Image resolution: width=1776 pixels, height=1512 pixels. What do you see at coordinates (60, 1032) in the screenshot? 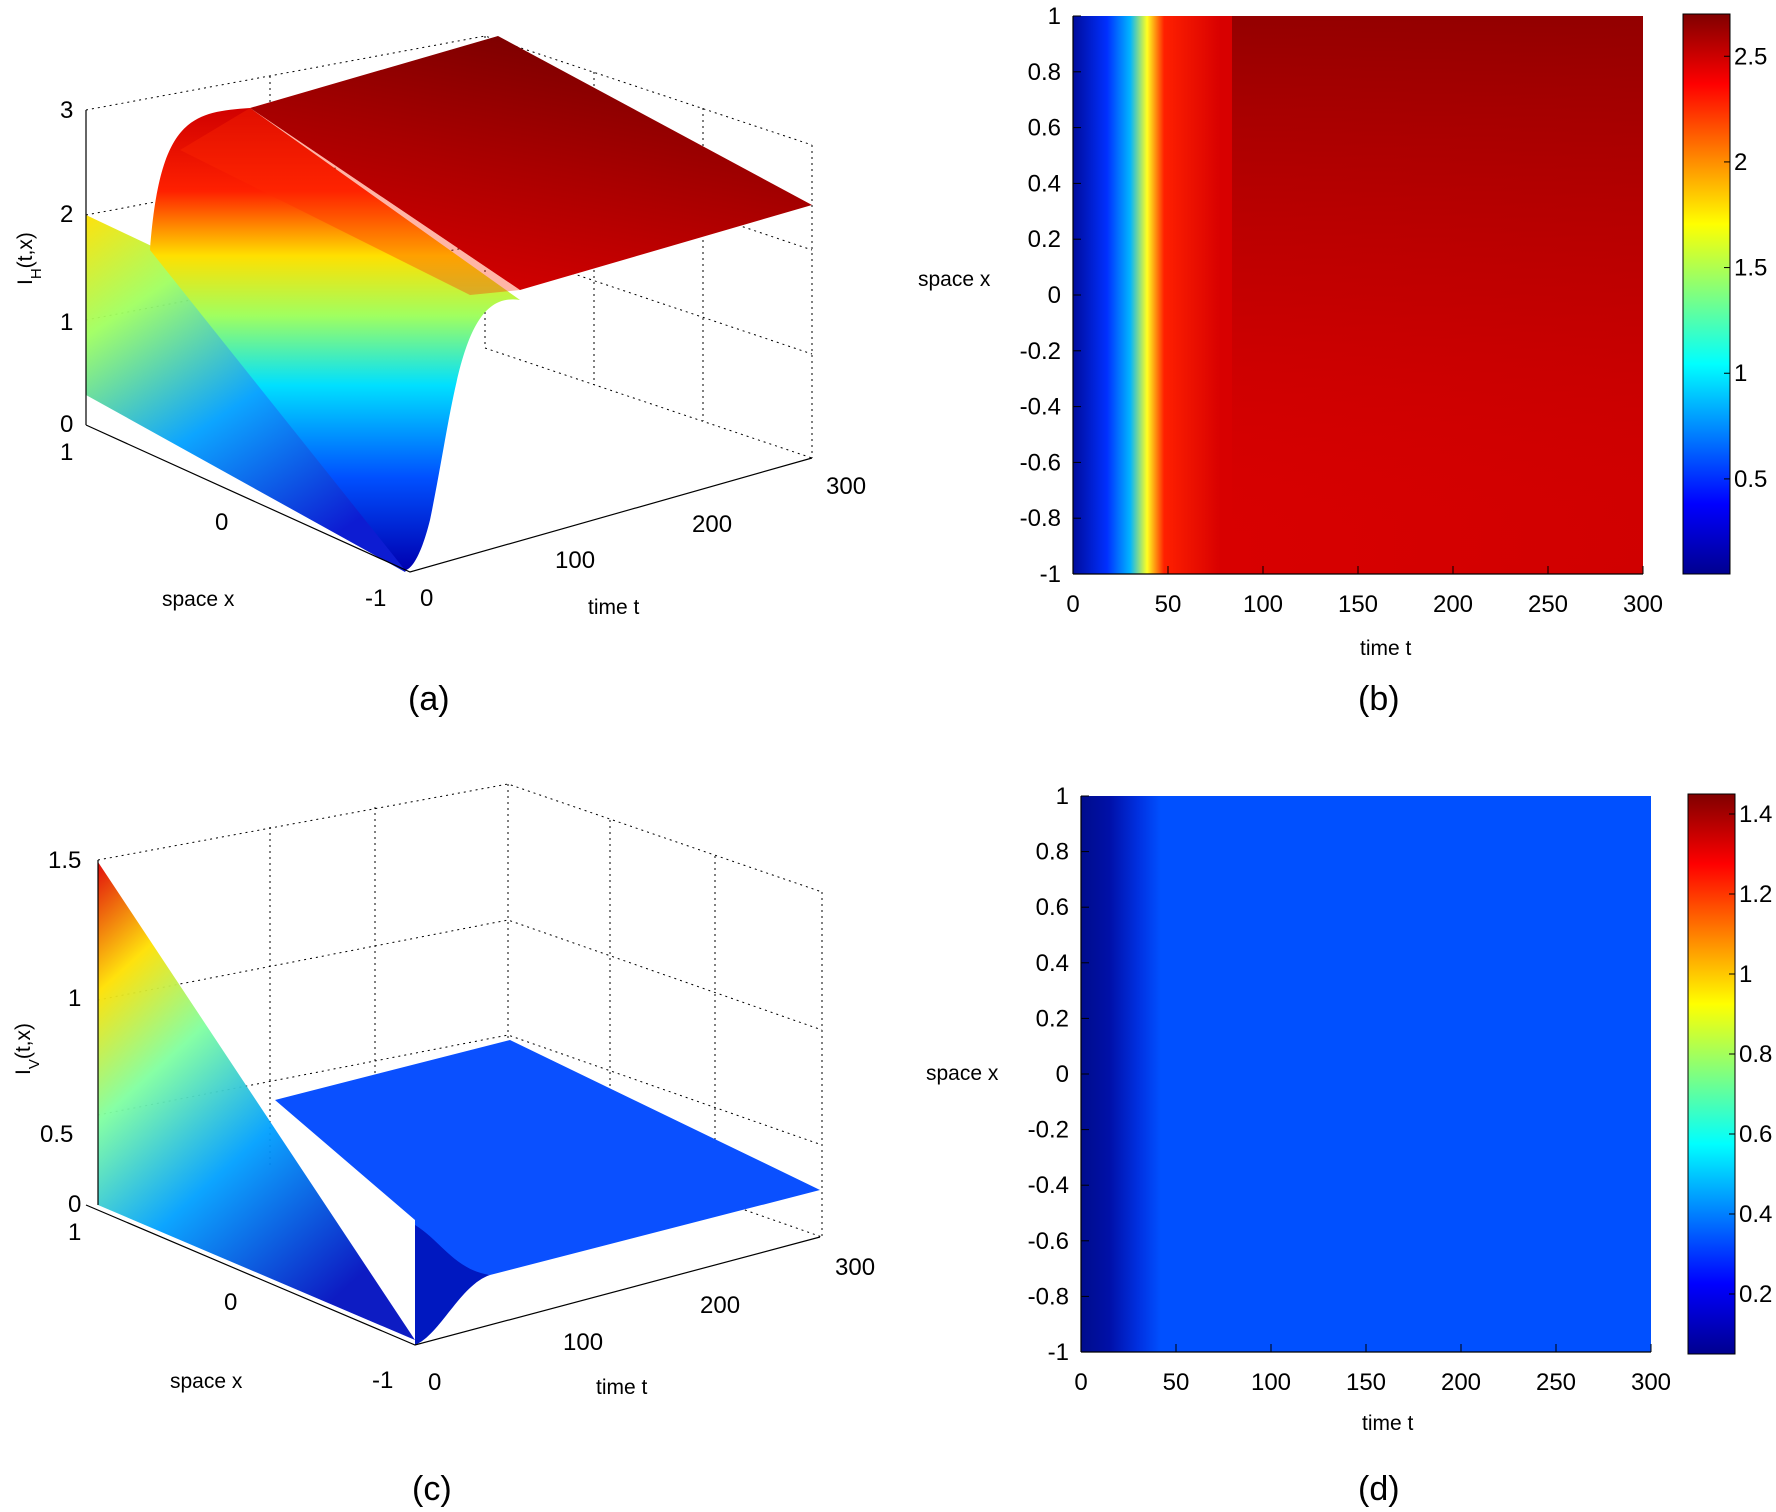
I see `panel-c-z-ticks: 1.5 1 0.5 0` at bounding box center [60, 1032].